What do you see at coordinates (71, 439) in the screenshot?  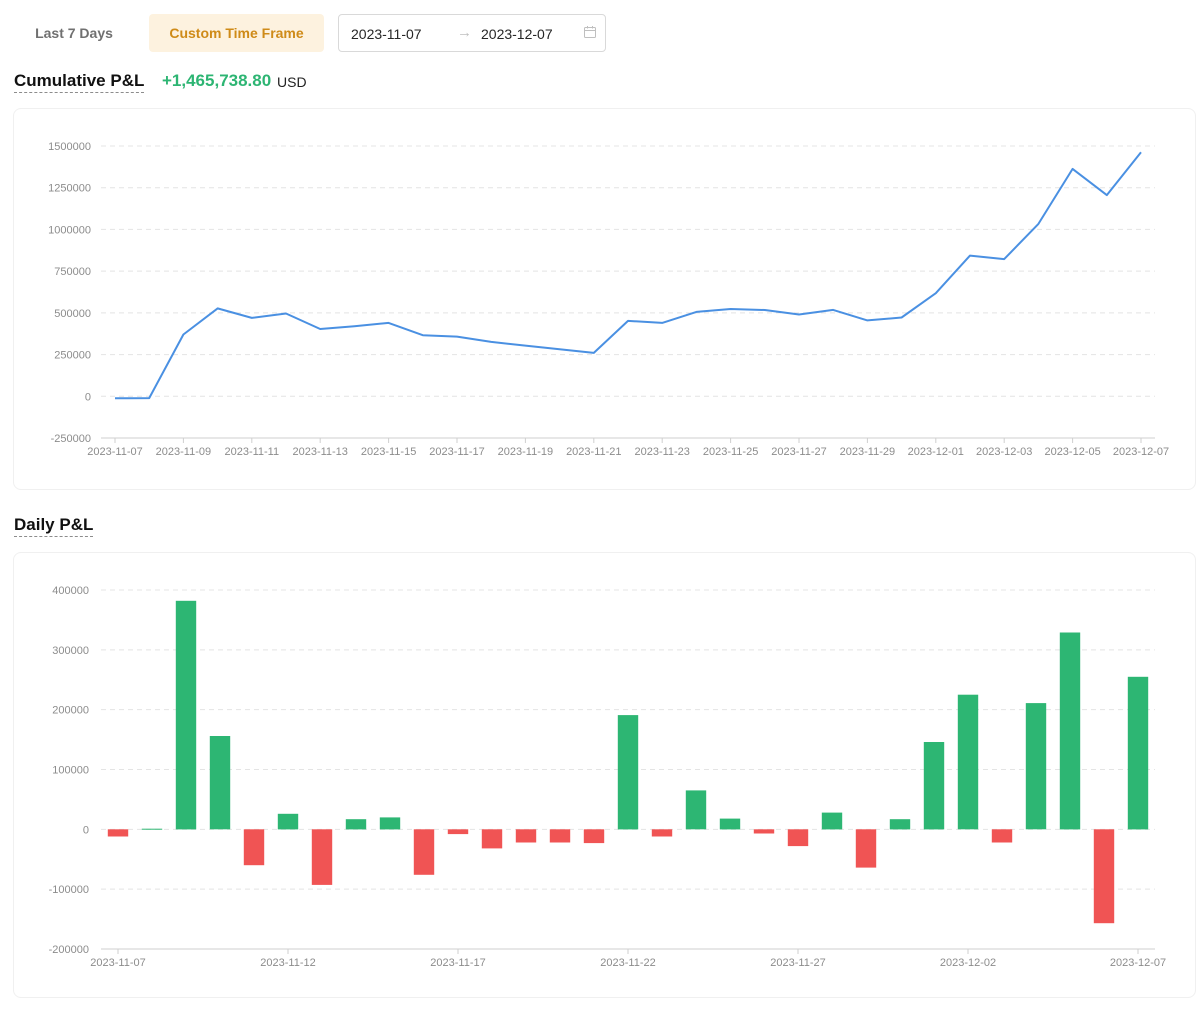 I see `y-tick-label: -250000` at bounding box center [71, 439].